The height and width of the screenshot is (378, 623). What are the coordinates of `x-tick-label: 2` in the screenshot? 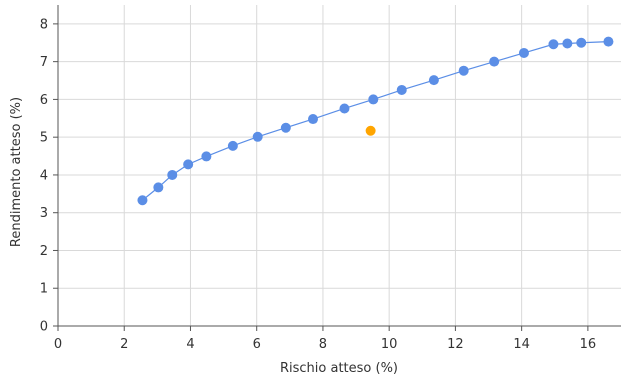 It's located at (124, 344).